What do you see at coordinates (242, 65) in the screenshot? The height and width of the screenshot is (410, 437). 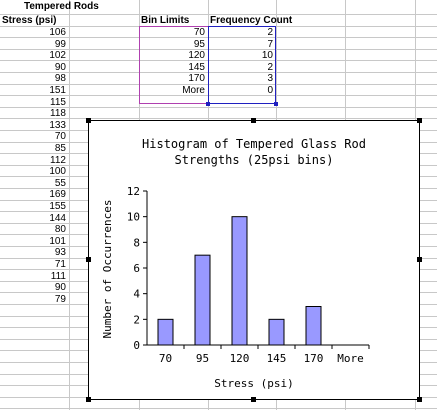 I see `frequency-range-highlight` at bounding box center [242, 65].